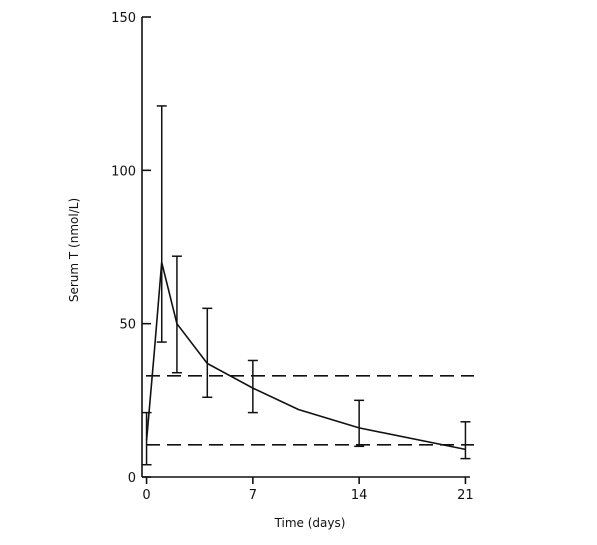 This screenshot has width=597, height=545. What do you see at coordinates (74, 250) in the screenshot?
I see `y-axis-label: Serum T (nmol/L)` at bounding box center [74, 250].